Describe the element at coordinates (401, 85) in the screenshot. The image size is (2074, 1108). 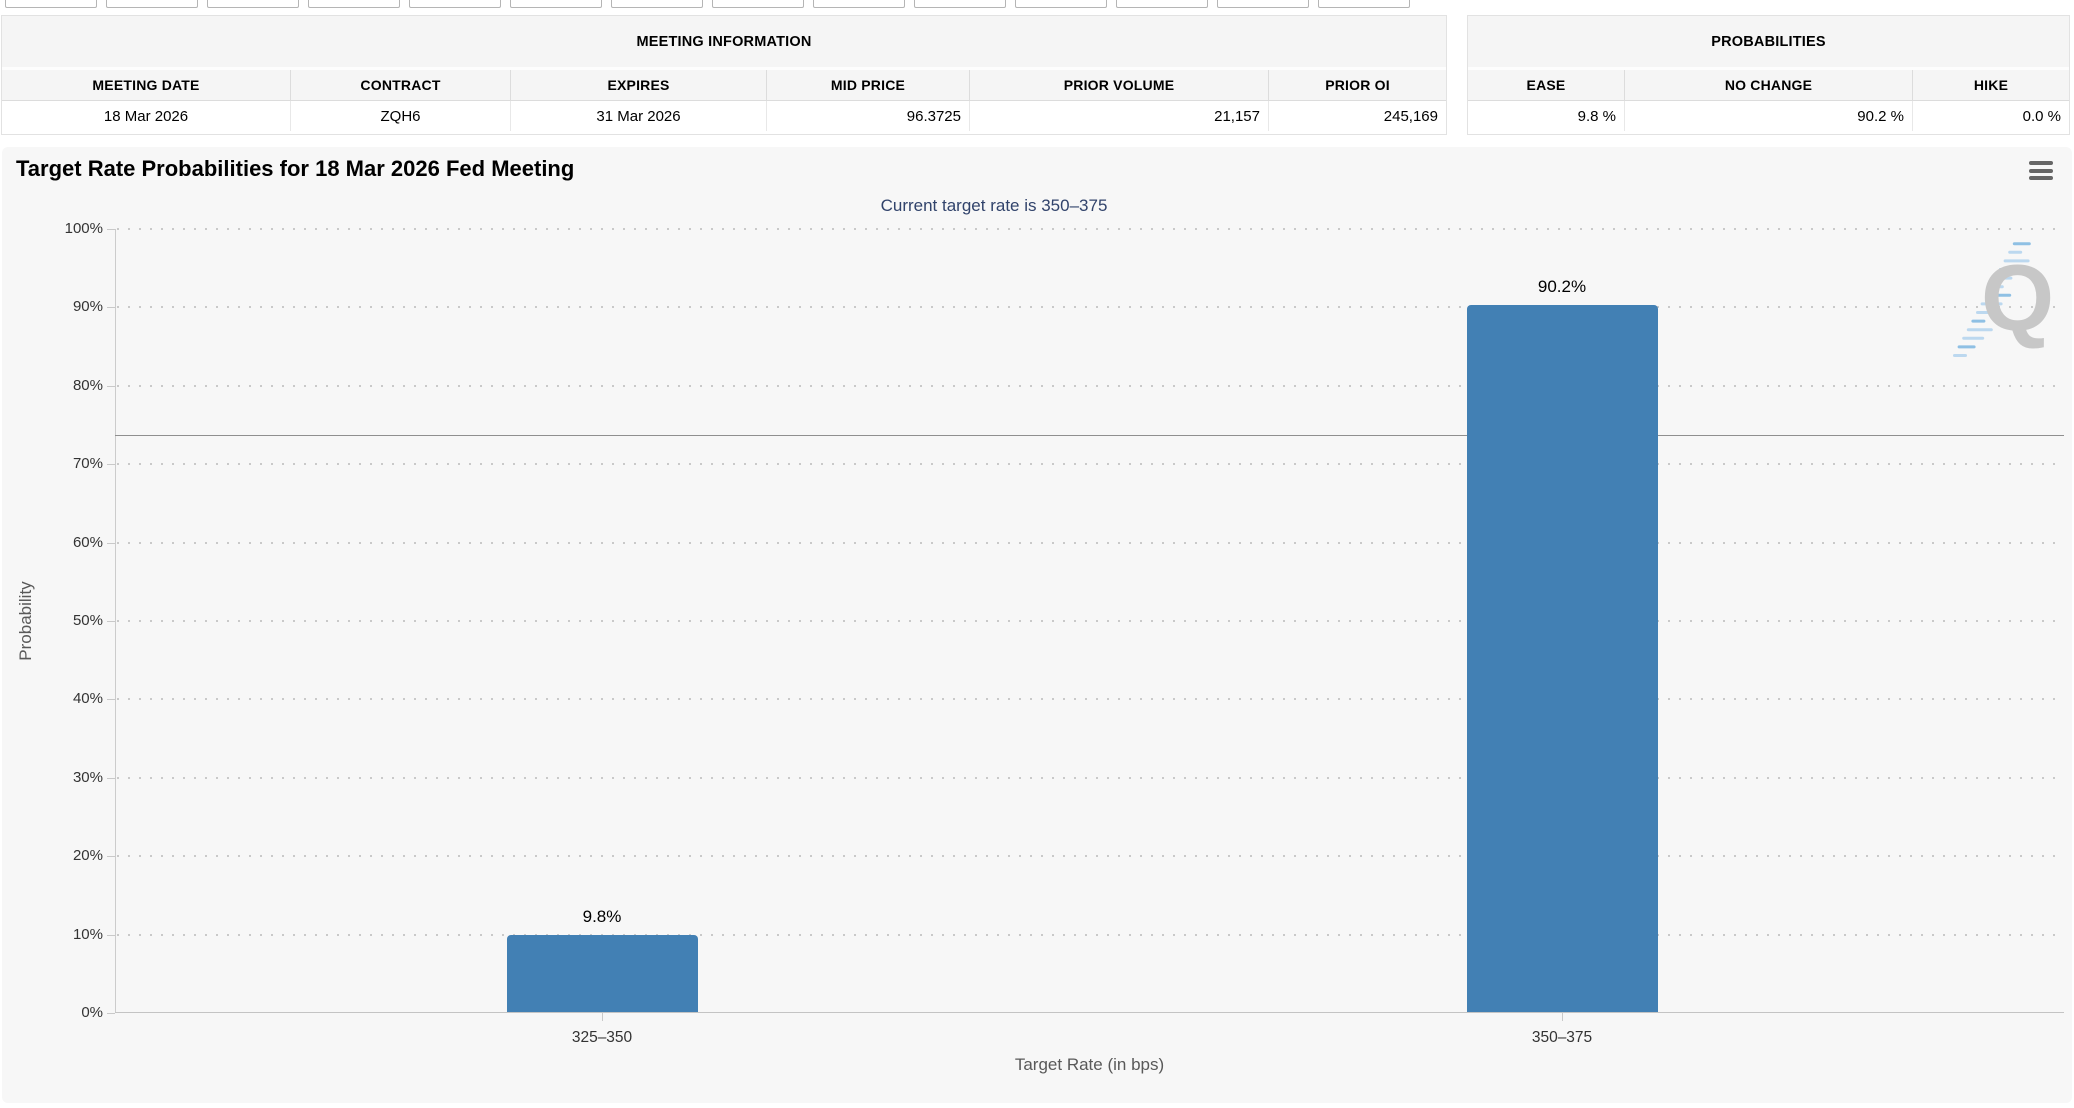
I see `meeting-info-column-header: CONTRACT` at that location.